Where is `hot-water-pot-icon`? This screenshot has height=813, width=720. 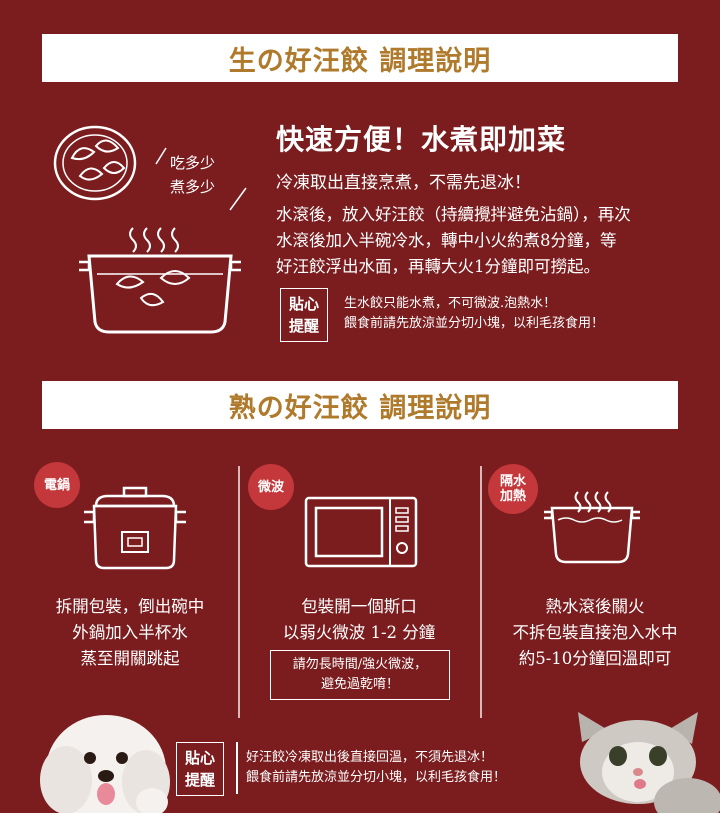 hot-water-pot-icon is located at coordinates (592, 527).